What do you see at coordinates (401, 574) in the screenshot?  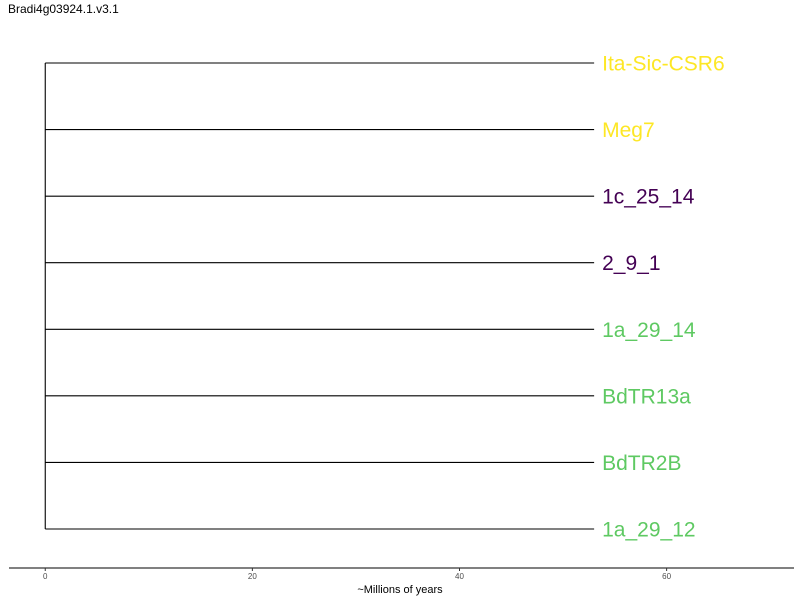 I see `x-axis: 0 20 40 60` at bounding box center [401, 574].